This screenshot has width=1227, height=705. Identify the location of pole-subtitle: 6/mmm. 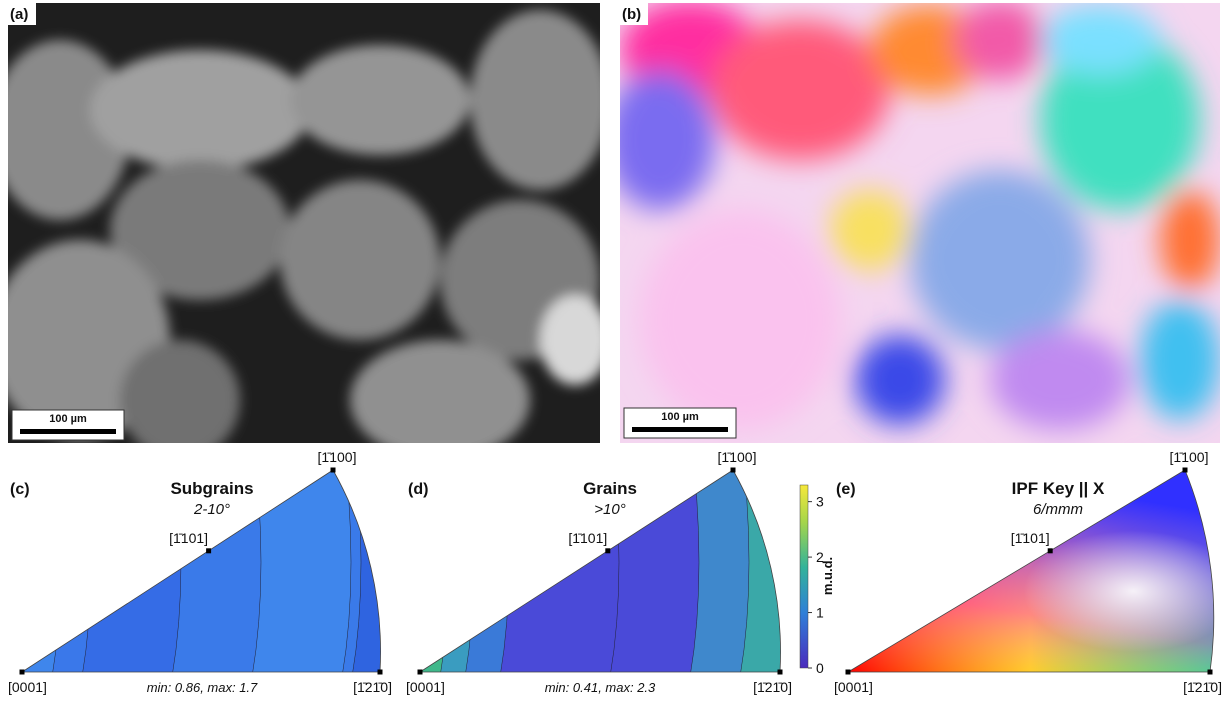
(1058, 509).